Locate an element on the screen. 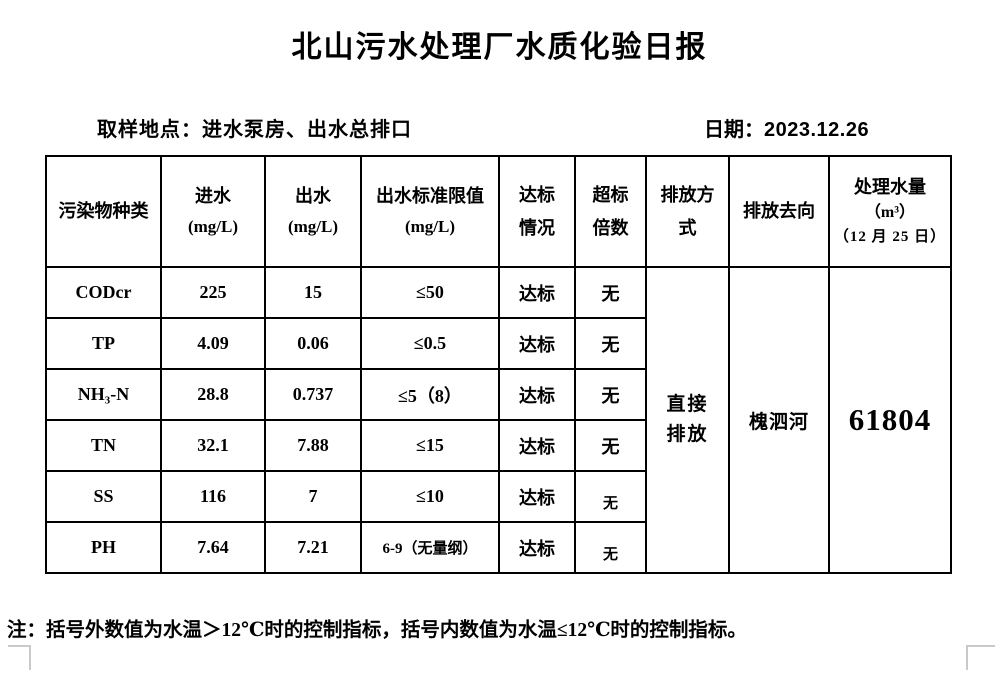  report-date: 日期：2023.12.26 is located at coordinates (786, 127).